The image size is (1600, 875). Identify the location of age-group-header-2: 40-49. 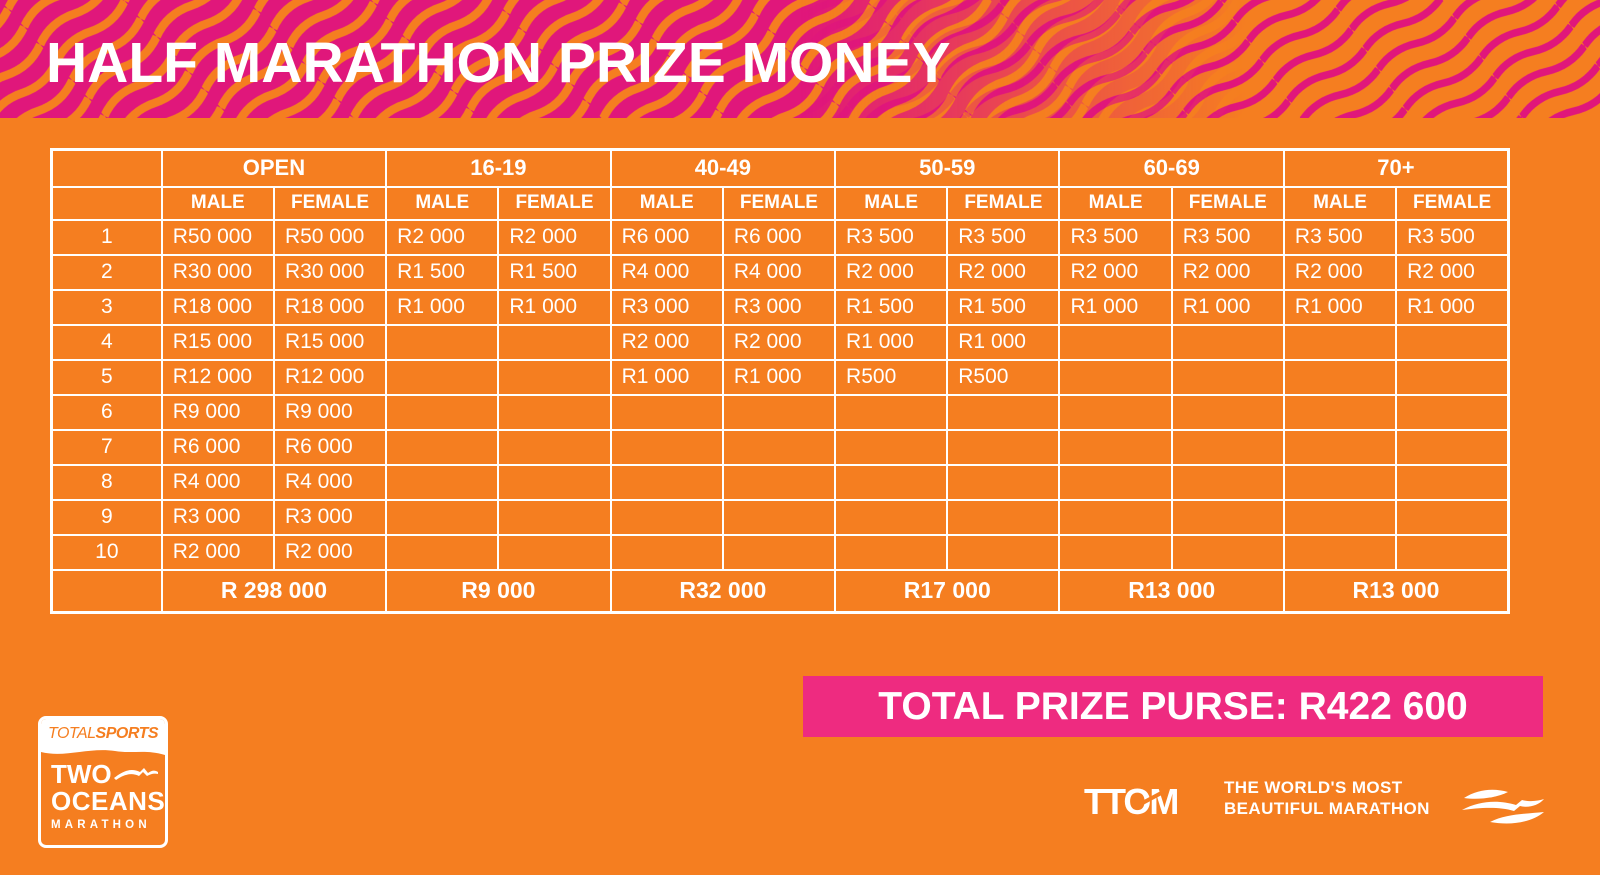
(723, 168).